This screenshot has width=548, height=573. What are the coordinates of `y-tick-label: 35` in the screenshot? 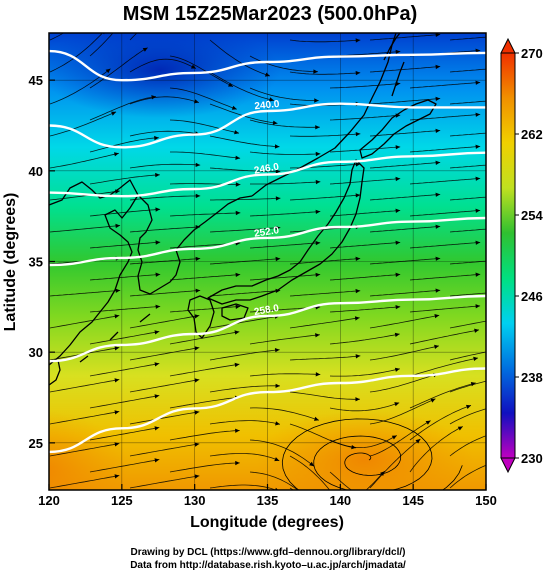 It's located at (36, 262).